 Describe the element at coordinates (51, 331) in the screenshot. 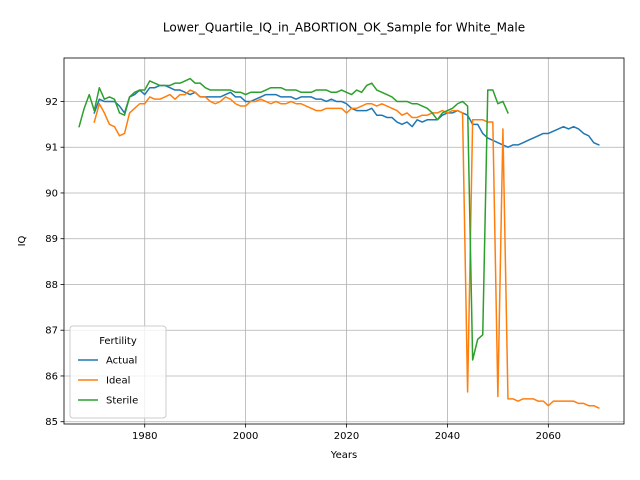

I see `y-tick-label: 87` at that location.